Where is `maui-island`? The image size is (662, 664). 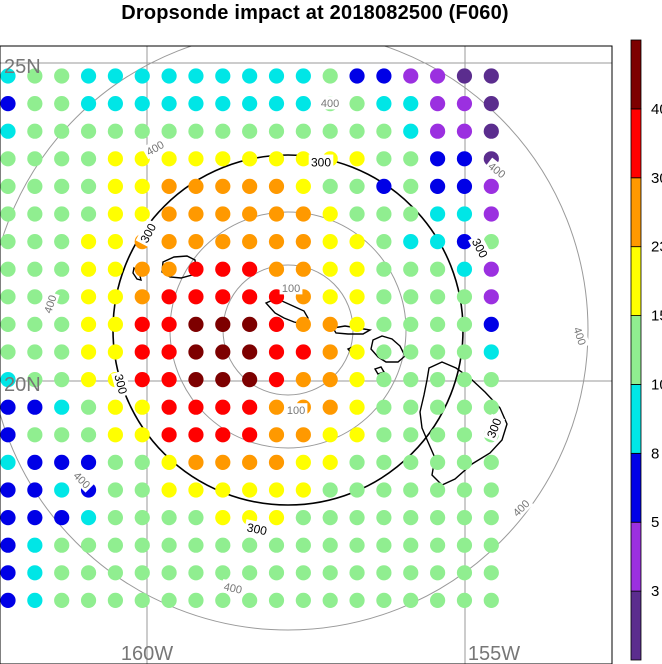 maui-island is located at coordinates (388, 349).